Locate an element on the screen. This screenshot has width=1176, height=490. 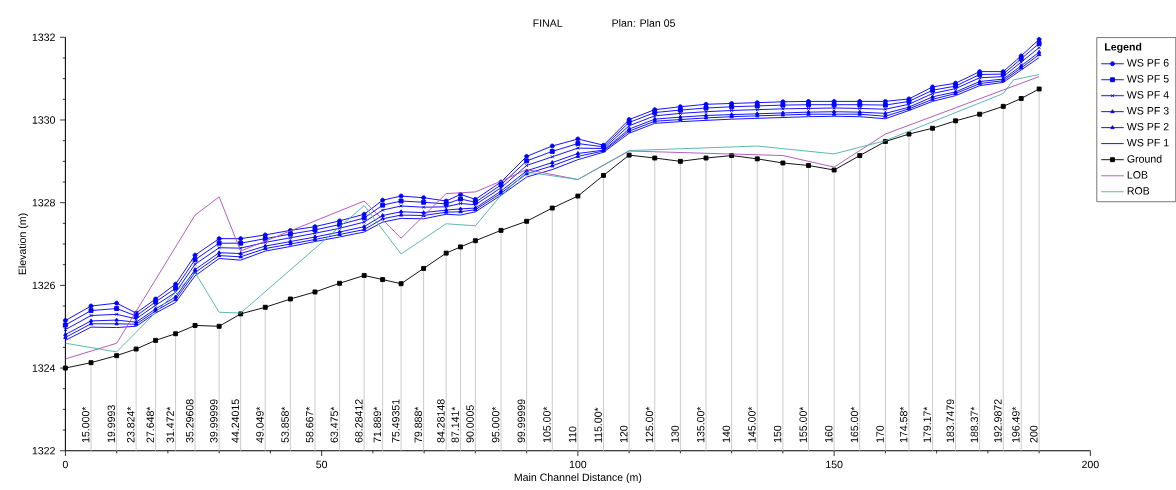
annotation: 110 is located at coordinates (572, 434).